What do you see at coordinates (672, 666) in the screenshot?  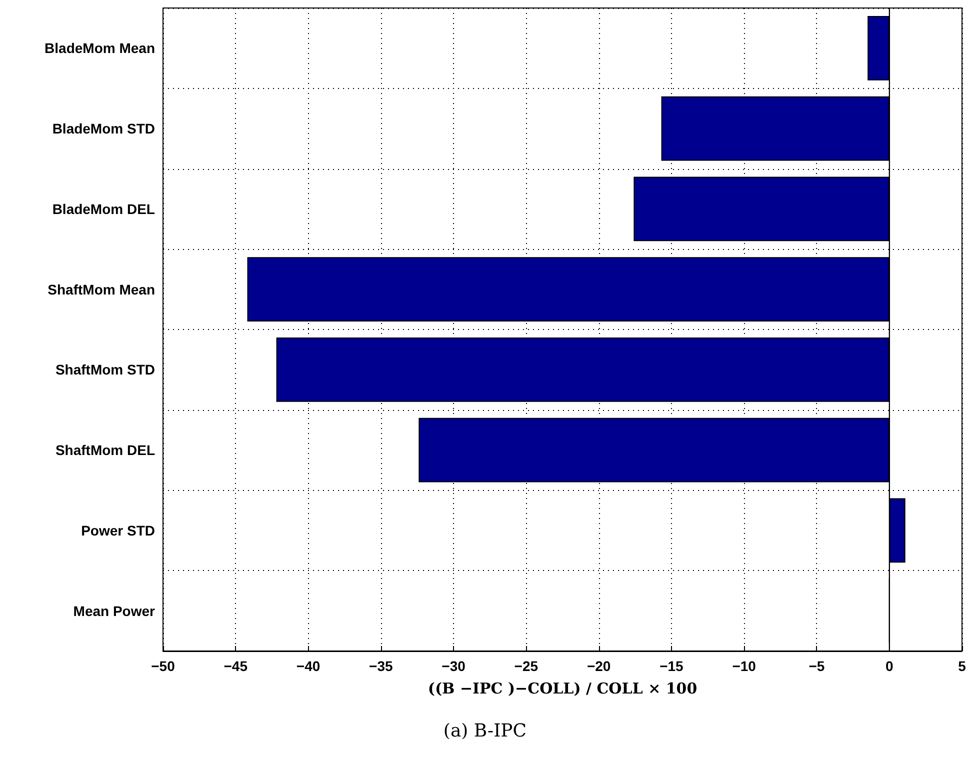 I see `x-tick-label: −15` at bounding box center [672, 666].